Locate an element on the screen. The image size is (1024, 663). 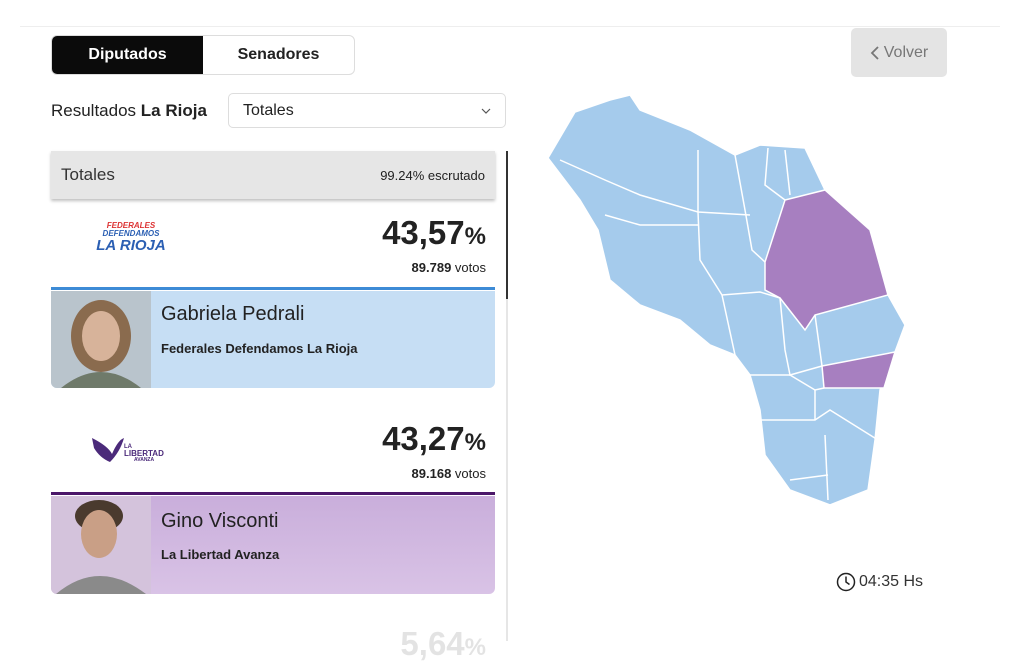
percent-value: 43,57 is located at coordinates (423, 232).